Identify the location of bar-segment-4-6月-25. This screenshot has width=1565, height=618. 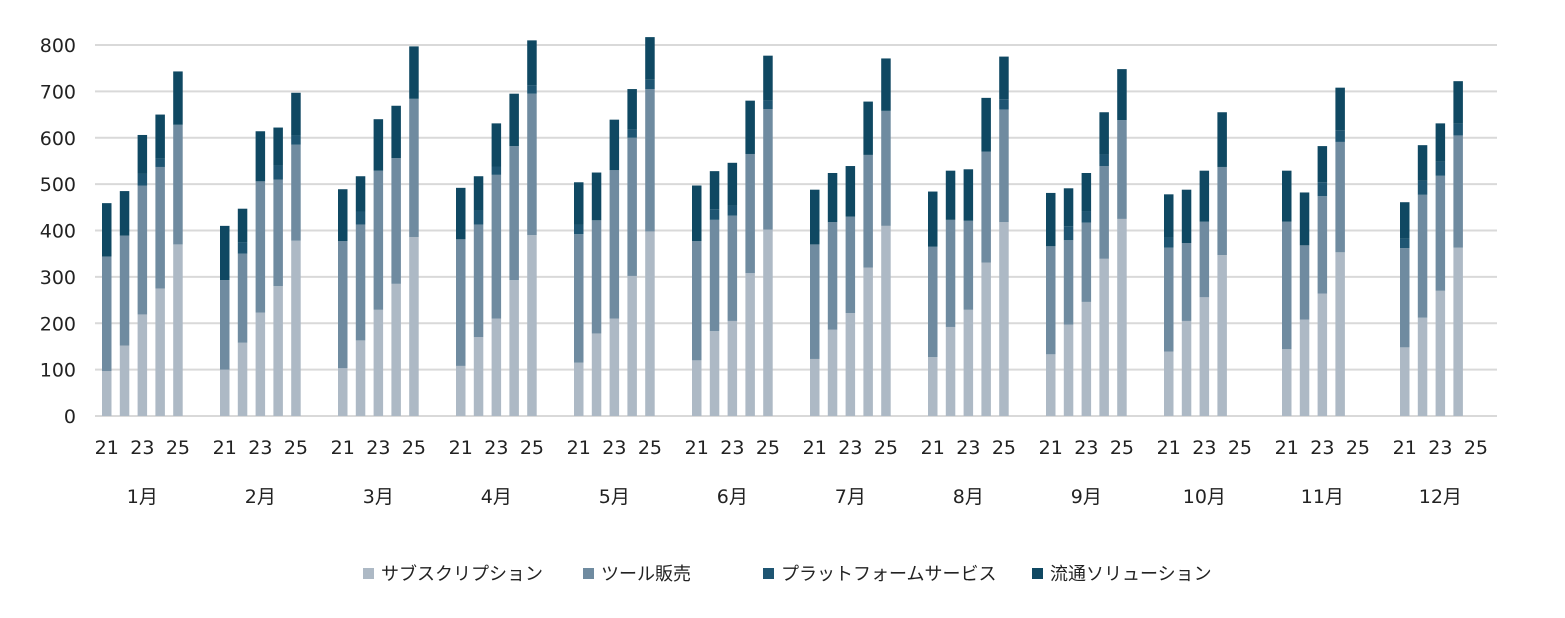
(768, 78).